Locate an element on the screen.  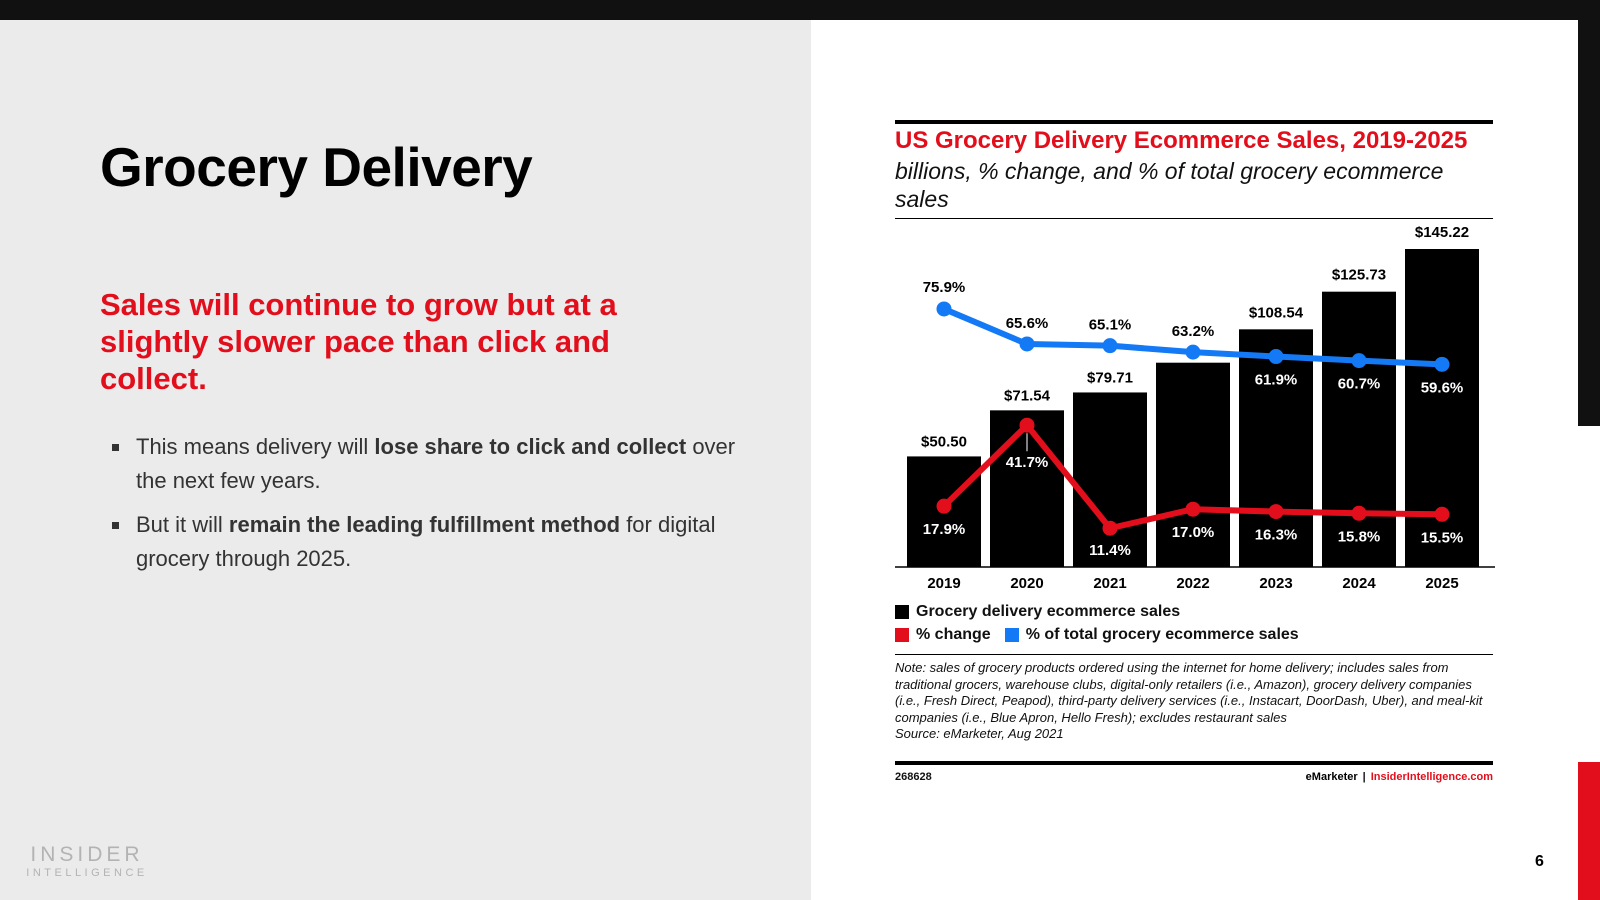
bar-value-label: $145.22 is located at coordinates (1442, 232).